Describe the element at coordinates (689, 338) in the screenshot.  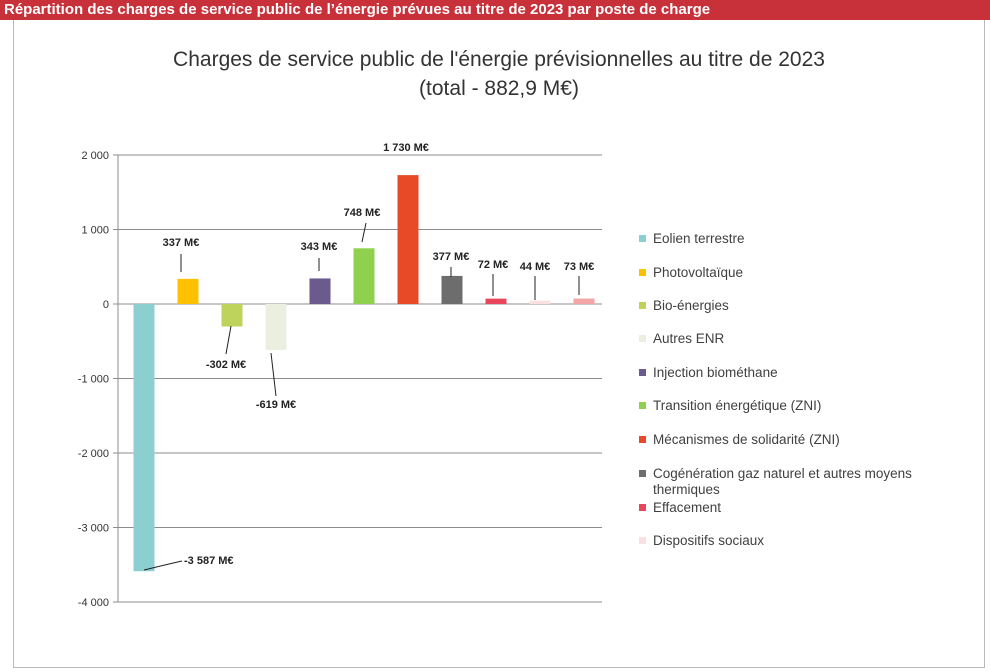
I see `legend-label: Autres ENR` at that location.